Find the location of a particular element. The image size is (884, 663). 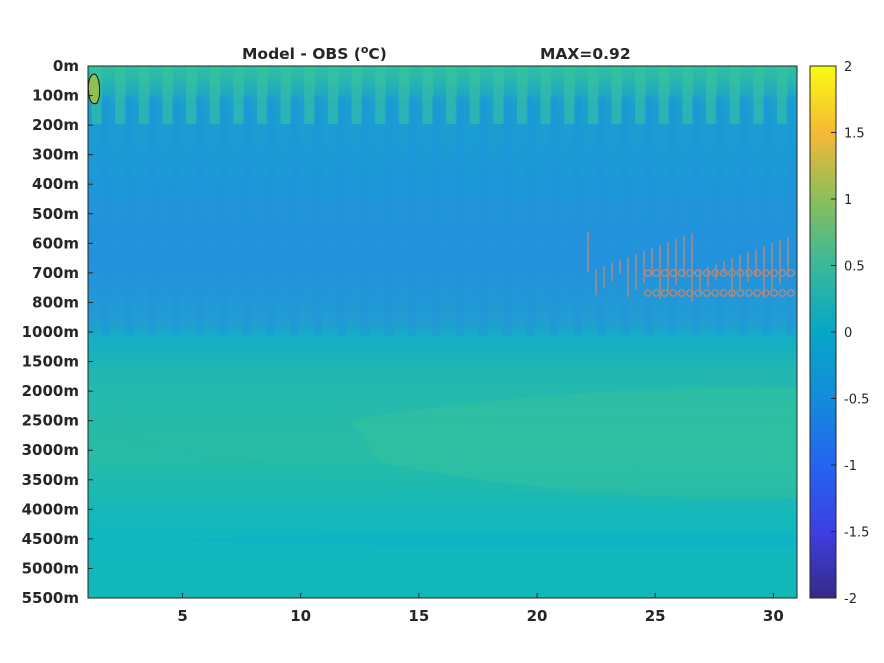

y-tick-label: 2500m is located at coordinates (50, 421).